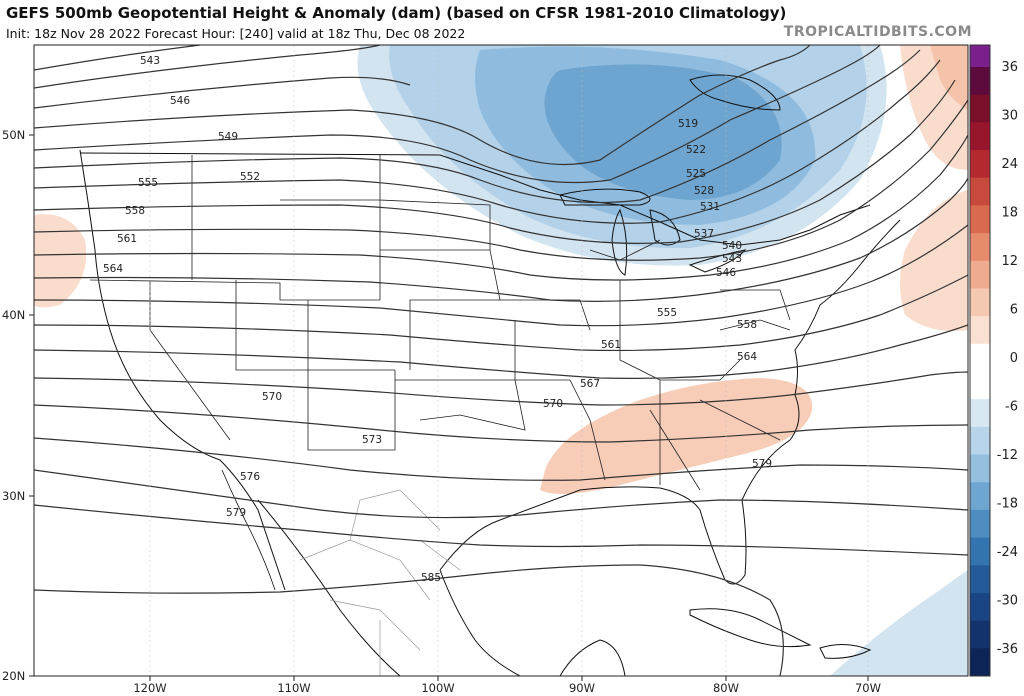 The height and width of the screenshot is (696, 1024). What do you see at coordinates (750, 628) in the screenshot?
I see `cuba` at bounding box center [750, 628].